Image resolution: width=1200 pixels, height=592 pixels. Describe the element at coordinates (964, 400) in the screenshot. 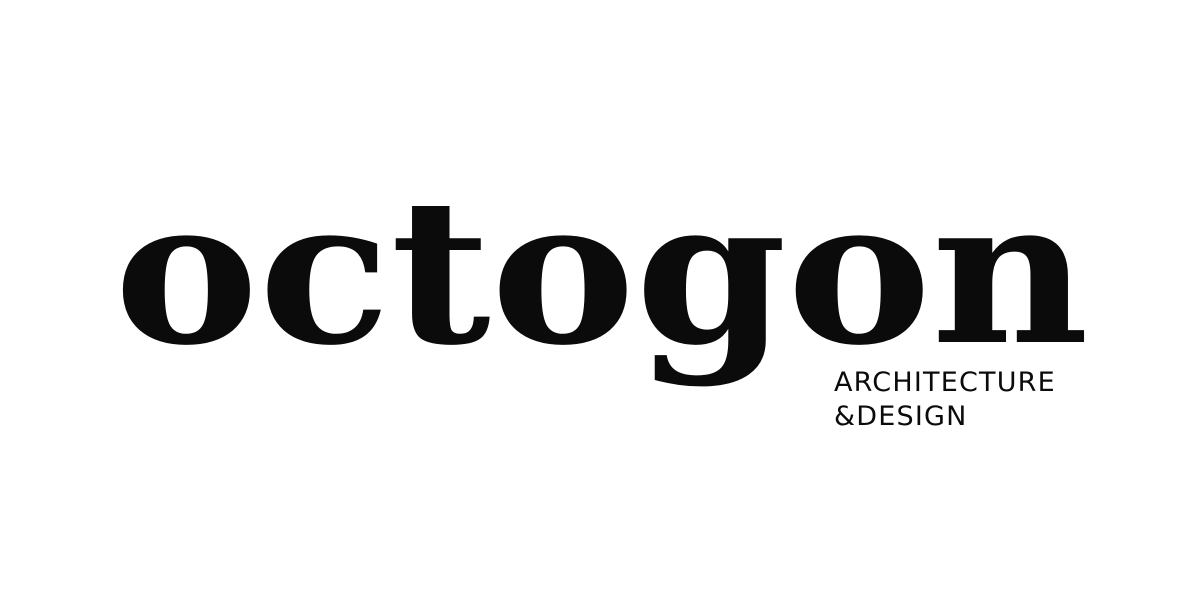

I see `logo-tagline: ARCHITECTURE &DESIGN` at that location.